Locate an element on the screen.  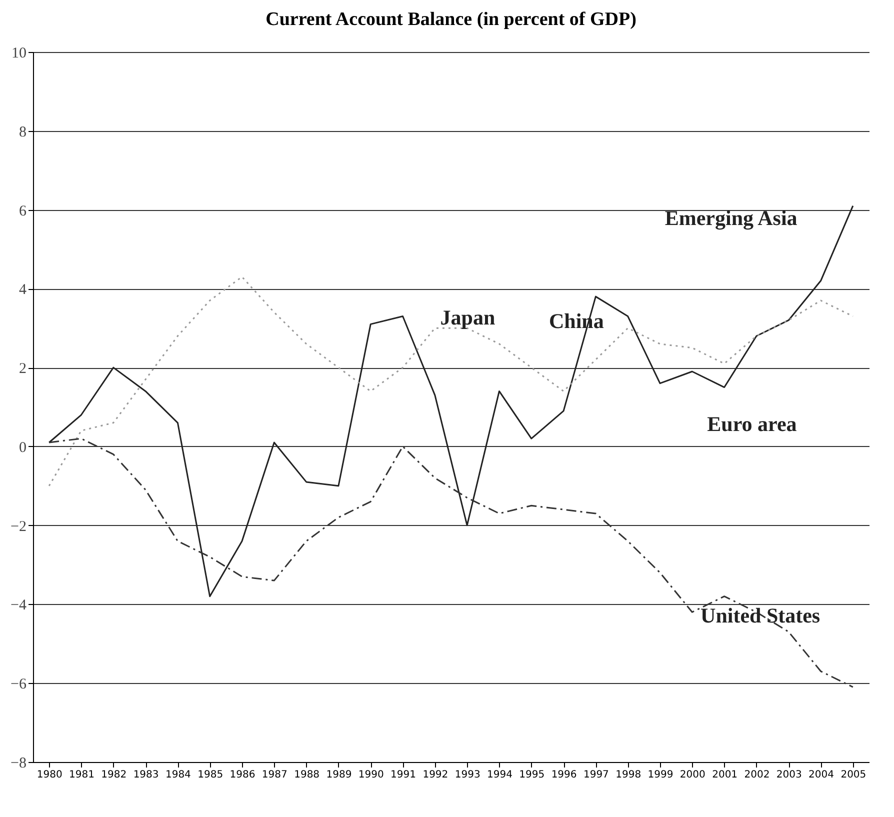
x-tick-label: 1990 is located at coordinates (371, 775).